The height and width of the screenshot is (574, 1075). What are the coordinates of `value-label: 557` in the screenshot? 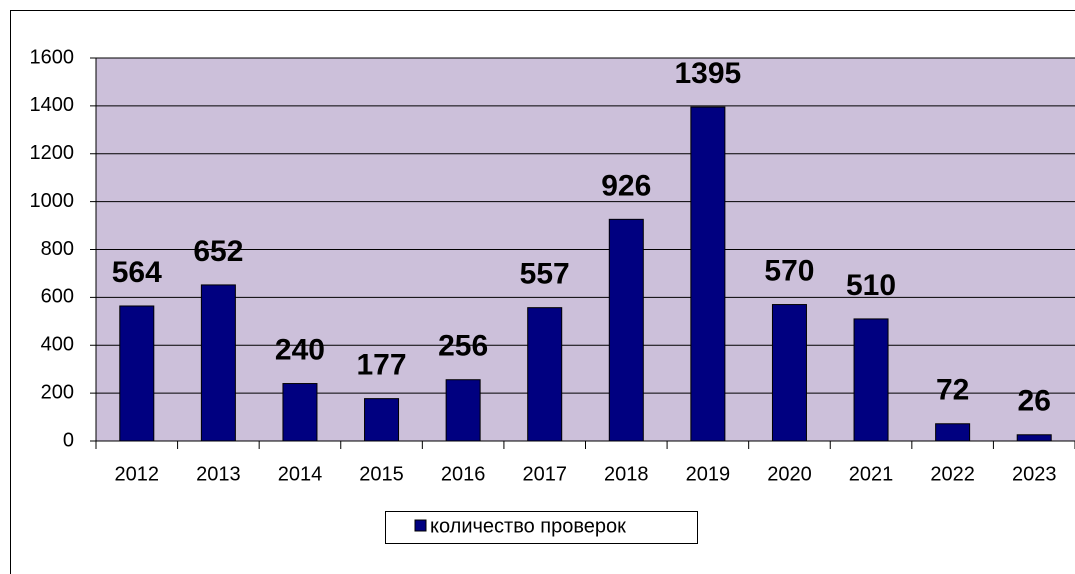 It's located at (545, 274).